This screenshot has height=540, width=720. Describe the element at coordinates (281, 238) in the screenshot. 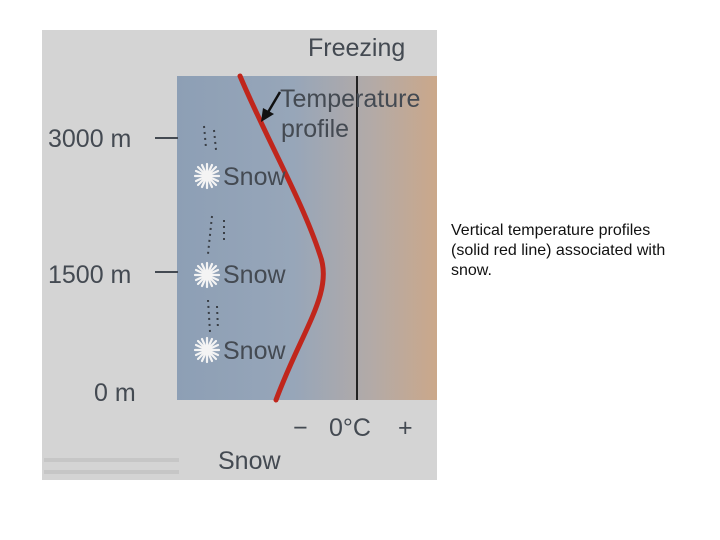

I see `temperature-profile-line` at that location.